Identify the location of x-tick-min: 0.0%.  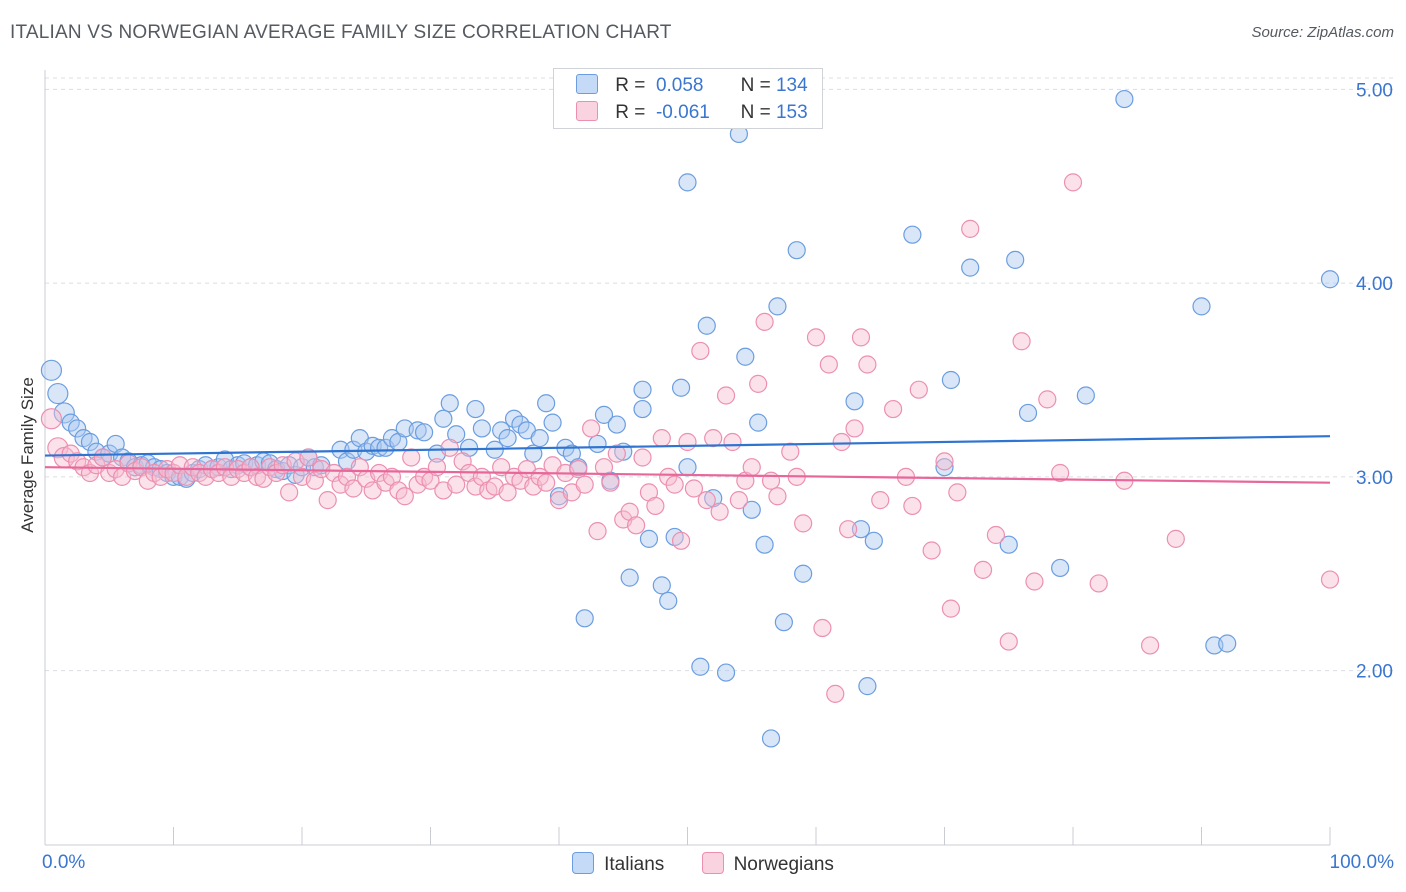
(64, 862).